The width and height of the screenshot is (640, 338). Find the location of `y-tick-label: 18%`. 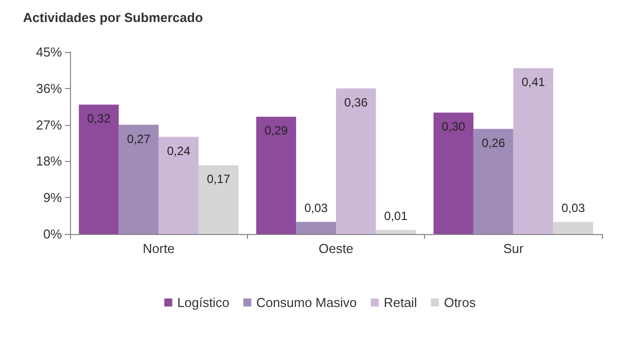

y-tick-label: 18% is located at coordinates (49, 161).